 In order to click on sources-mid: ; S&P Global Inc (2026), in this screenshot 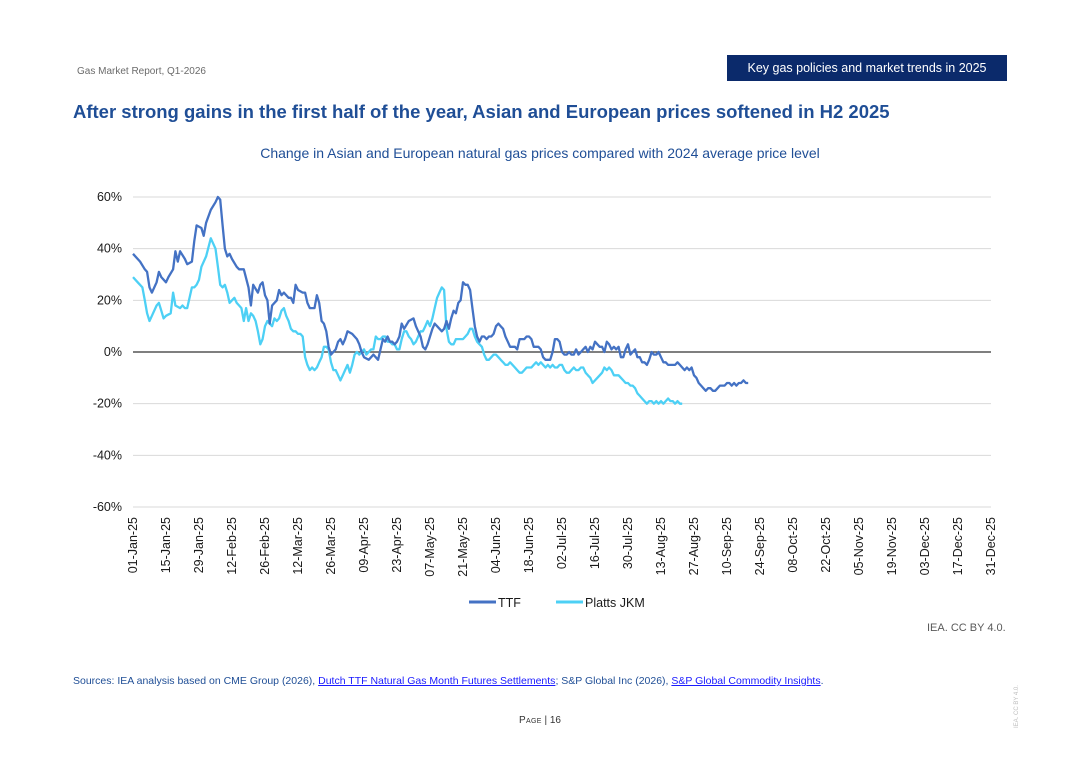, I will do `click(613, 681)`.